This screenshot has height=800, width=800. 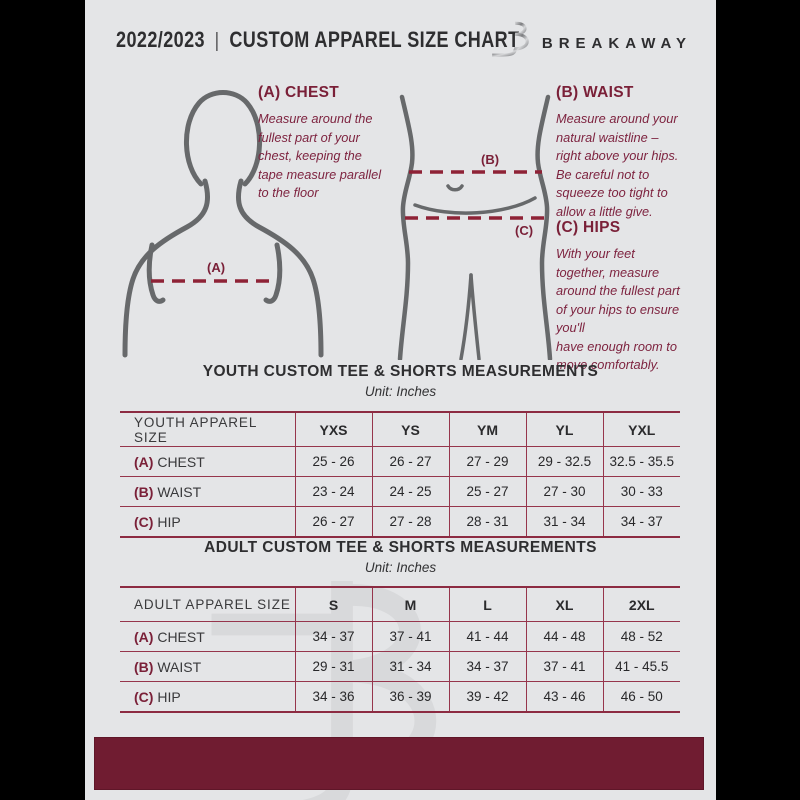 I want to click on breakaway-b-logo-icon, so click(x=510, y=39).